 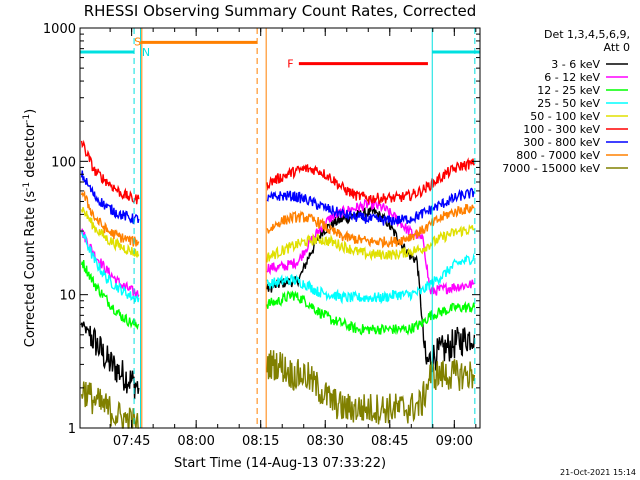 I want to click on y-axis-label-main: Corrected Count Rate (s, so click(x=30, y=269).